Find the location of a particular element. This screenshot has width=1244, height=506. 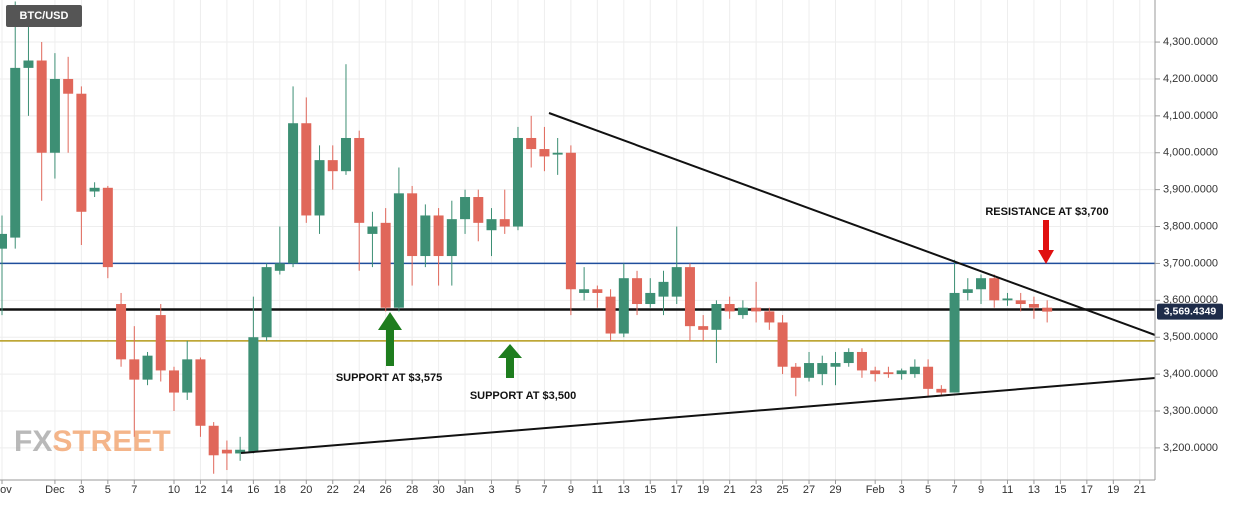

x-tick-label: 14 is located at coordinates (227, 490).